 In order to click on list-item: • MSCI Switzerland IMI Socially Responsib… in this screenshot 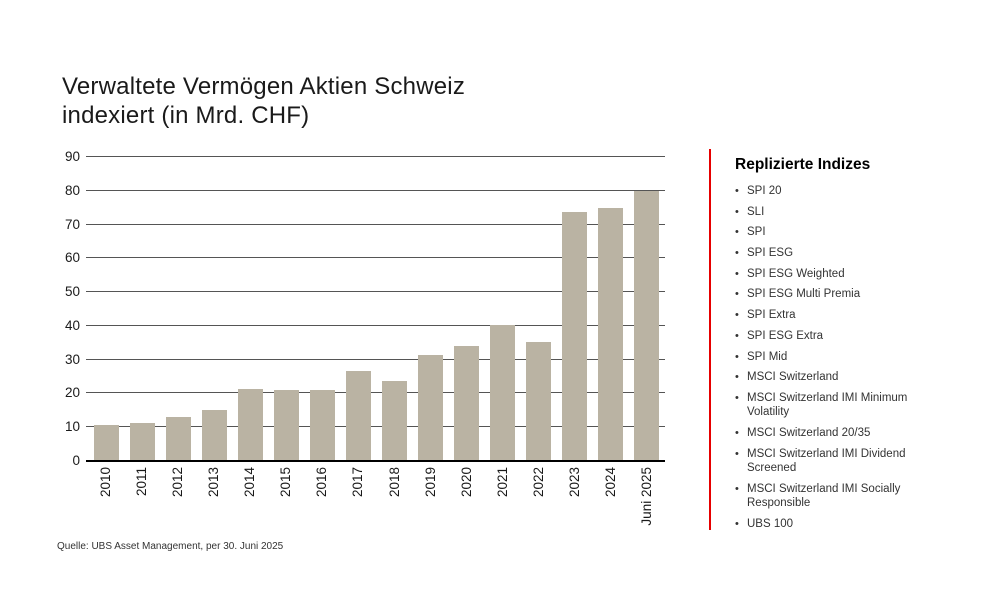, I will do `click(852, 496)`.